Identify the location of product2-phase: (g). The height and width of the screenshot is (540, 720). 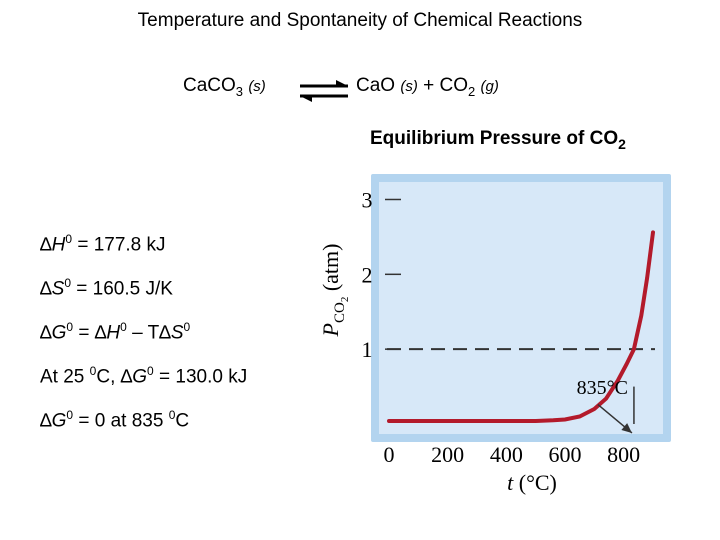
(489, 86).